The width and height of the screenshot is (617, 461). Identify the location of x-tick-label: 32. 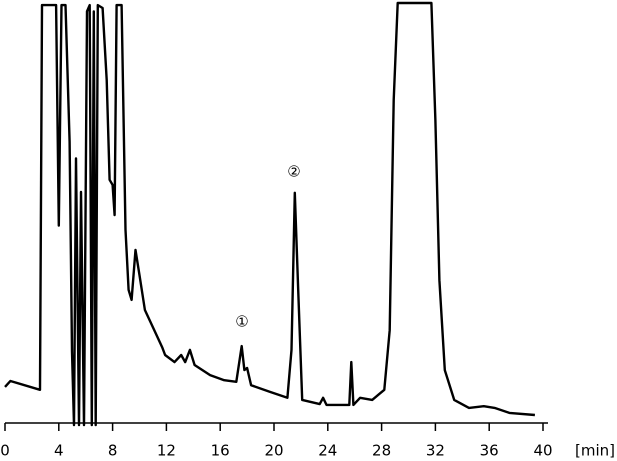
(435, 451).